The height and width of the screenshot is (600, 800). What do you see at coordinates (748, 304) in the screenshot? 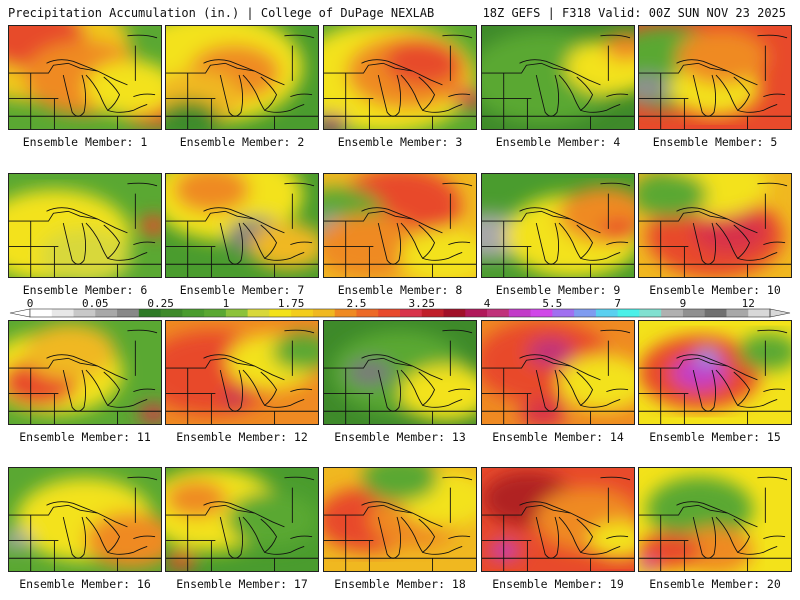
I see `colorbar-tick-label: 12` at bounding box center [748, 304].